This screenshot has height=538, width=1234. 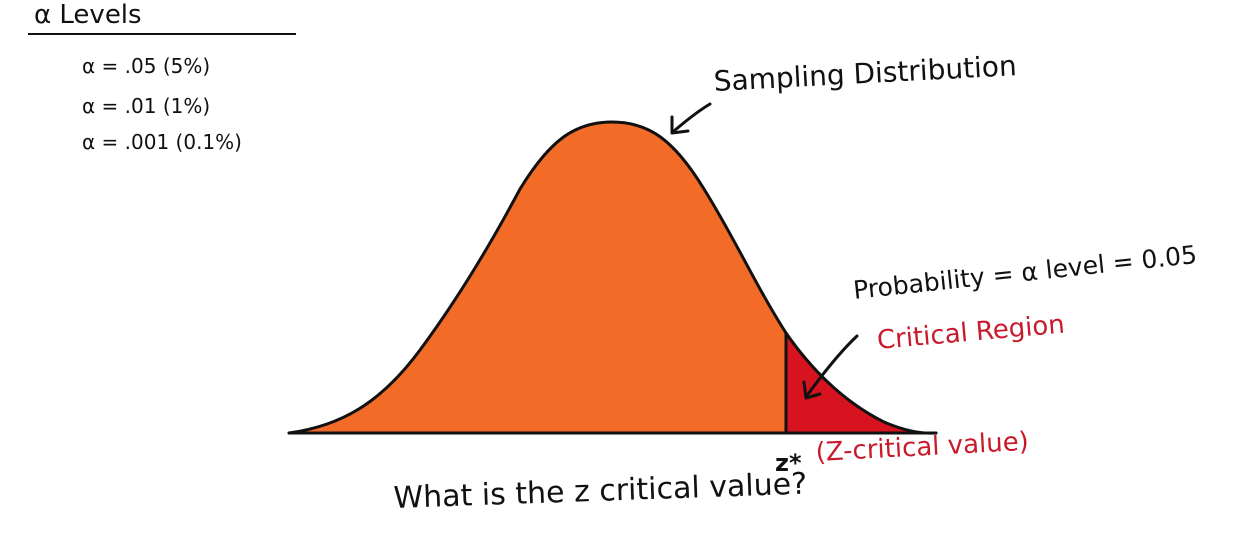 What do you see at coordinates (88, 15) in the screenshot?
I see `alpha-levels-title: α Levels` at bounding box center [88, 15].